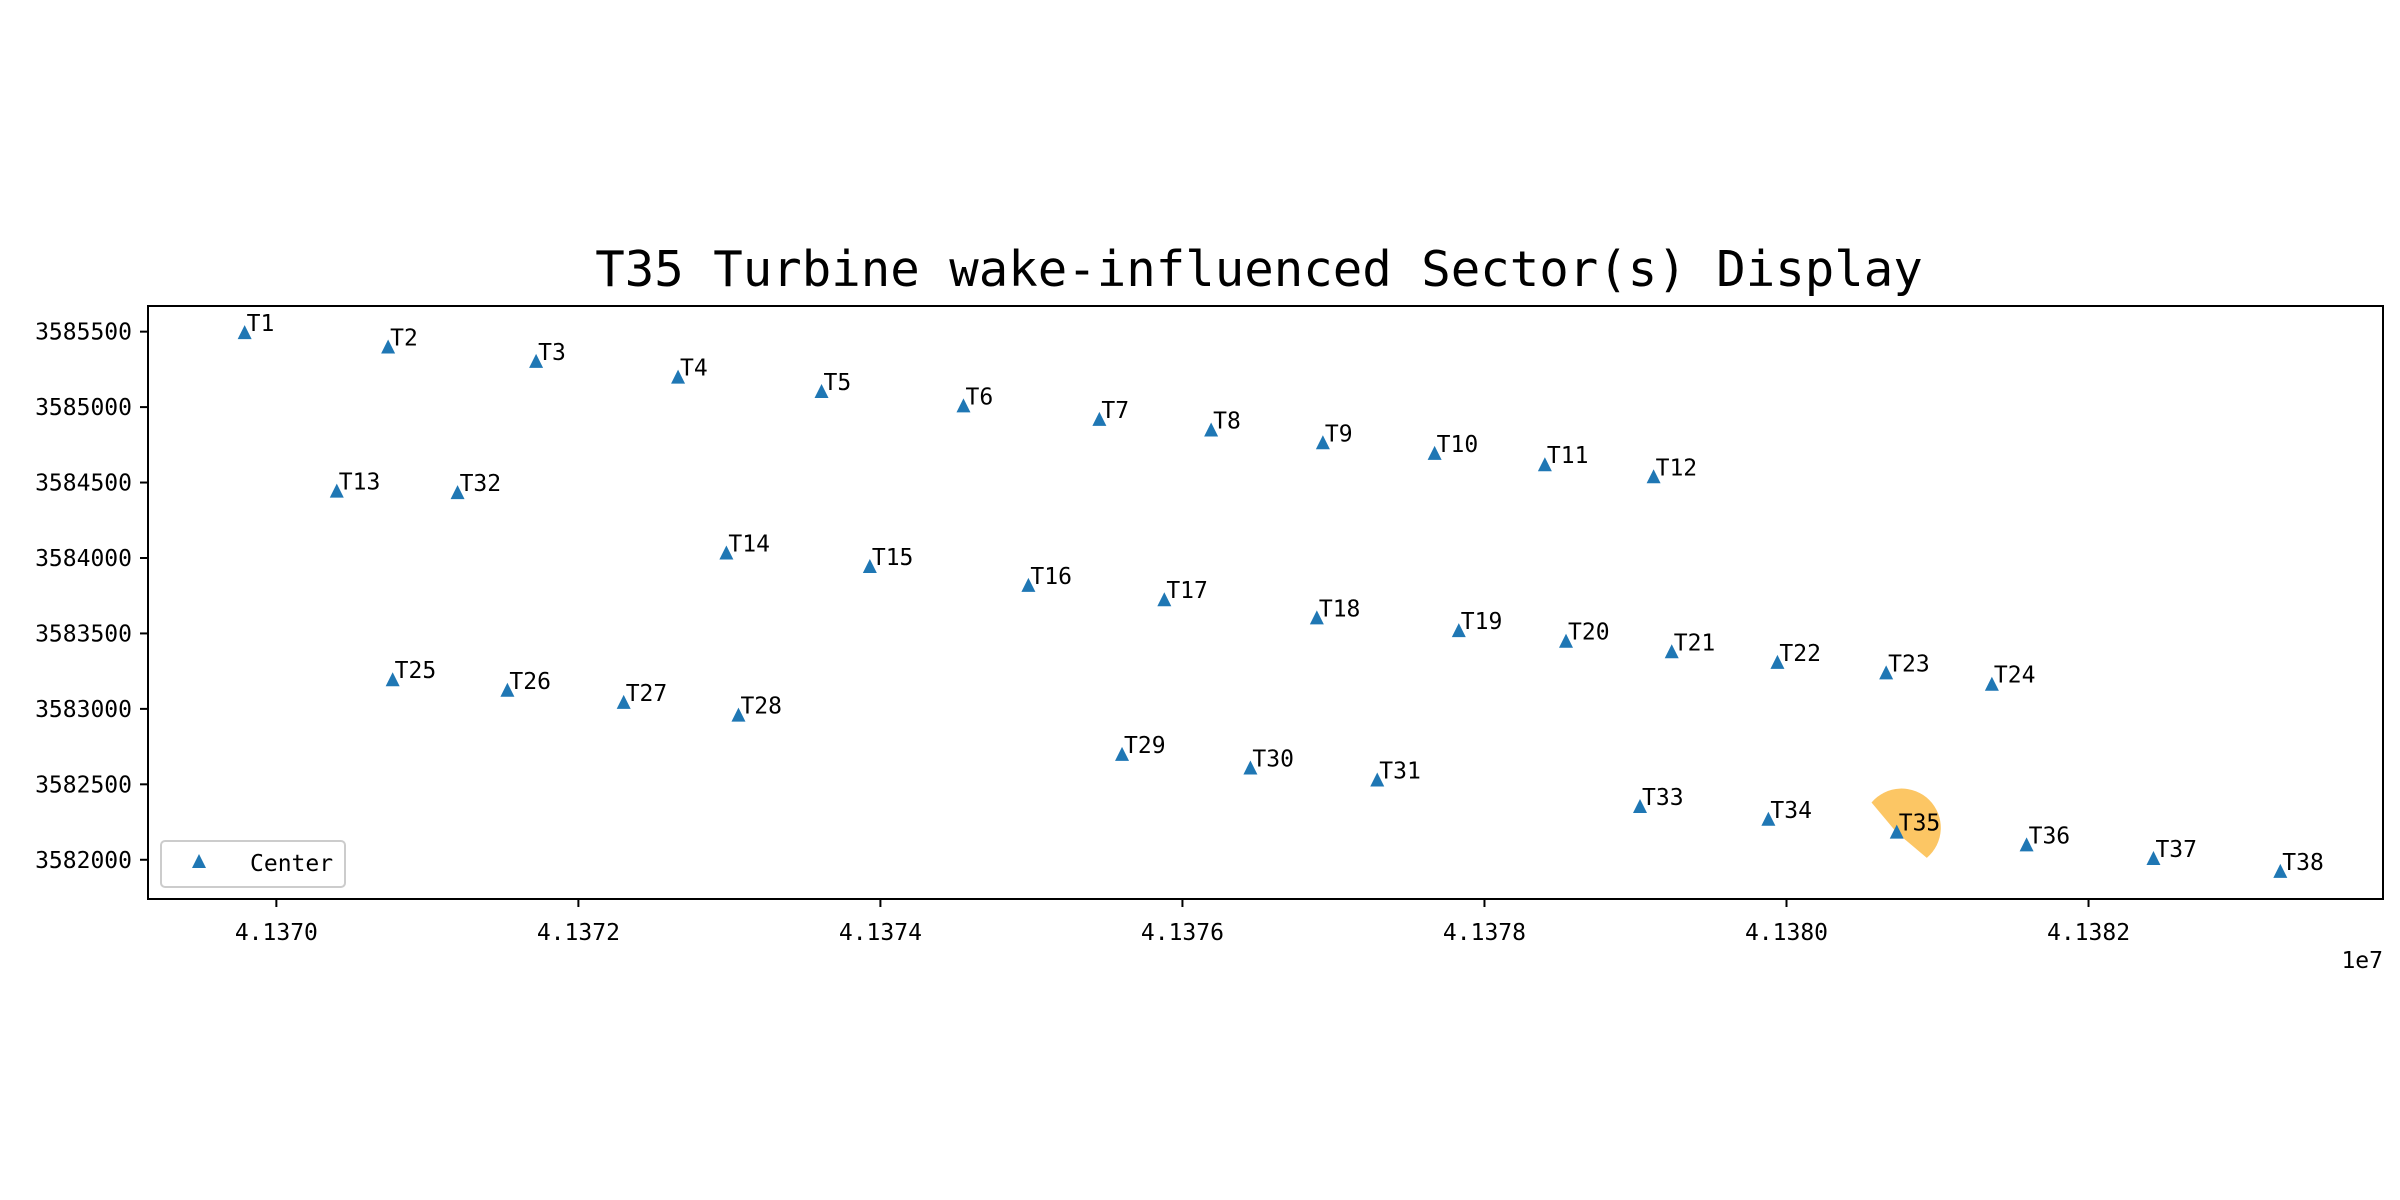  What do you see at coordinates (1458, 630) in the screenshot?
I see `turbine-marker-t19` at bounding box center [1458, 630].